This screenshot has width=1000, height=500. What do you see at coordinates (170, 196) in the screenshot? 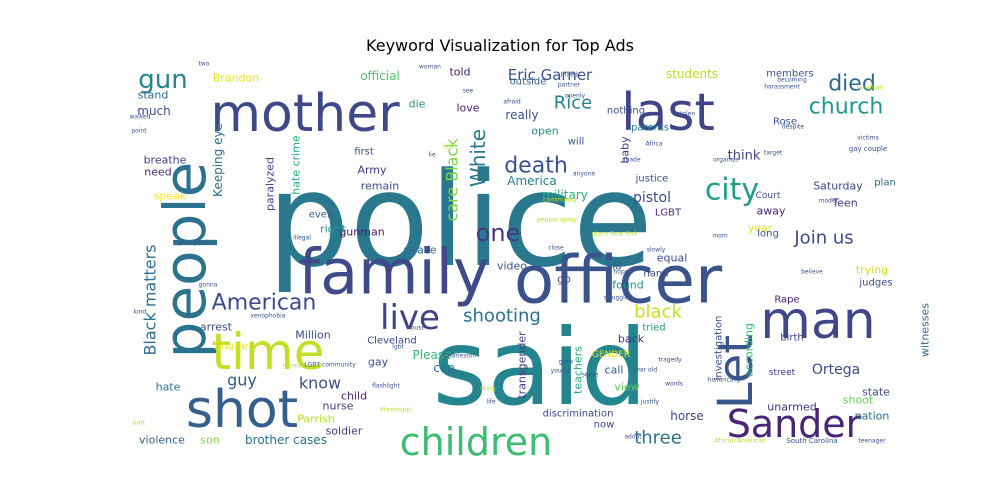
I see `word-speak: speak` at bounding box center [170, 196].